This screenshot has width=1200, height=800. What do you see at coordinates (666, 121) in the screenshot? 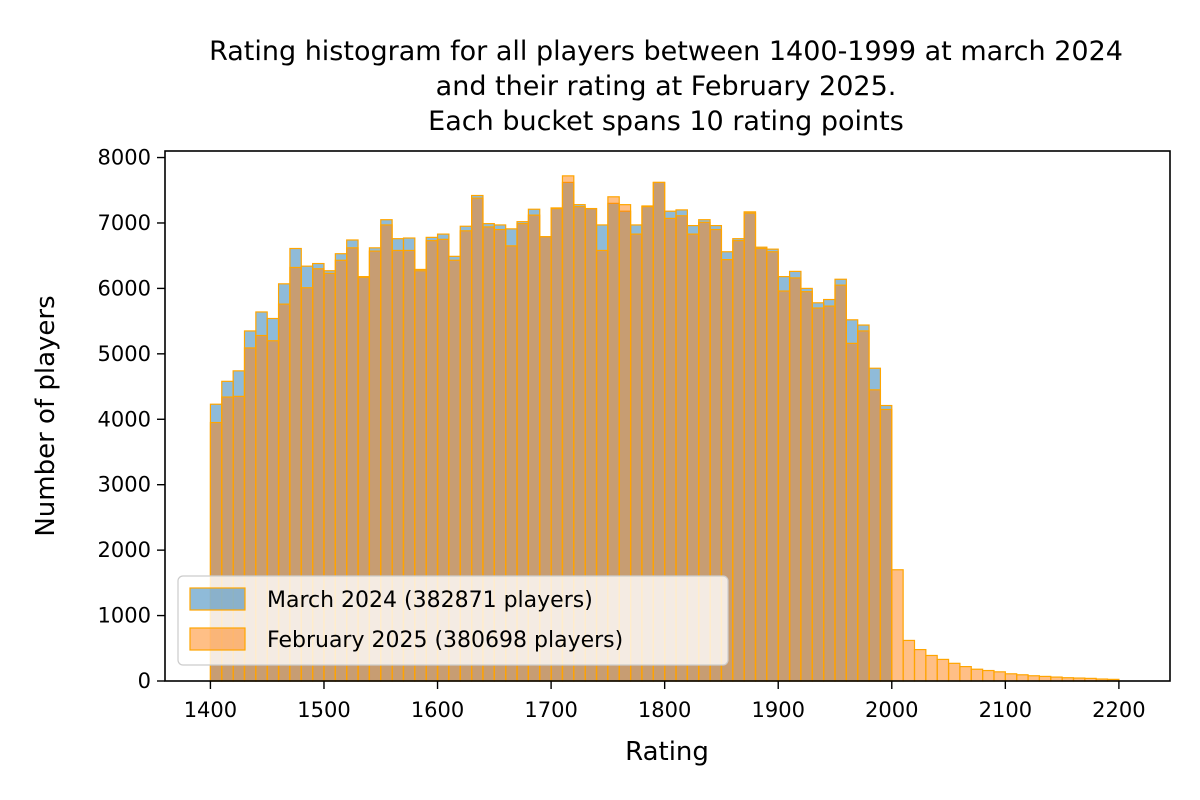
I see `title-line-3: Each bucket spans 10 rating points` at bounding box center [666, 121].